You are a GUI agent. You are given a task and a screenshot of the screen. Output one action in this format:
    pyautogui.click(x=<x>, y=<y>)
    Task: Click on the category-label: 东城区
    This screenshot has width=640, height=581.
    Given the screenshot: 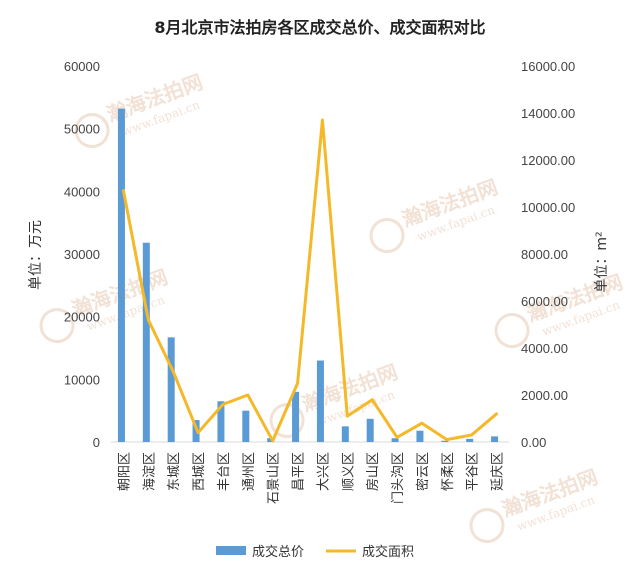 What is the action you would take?
    pyautogui.click(x=174, y=471)
    